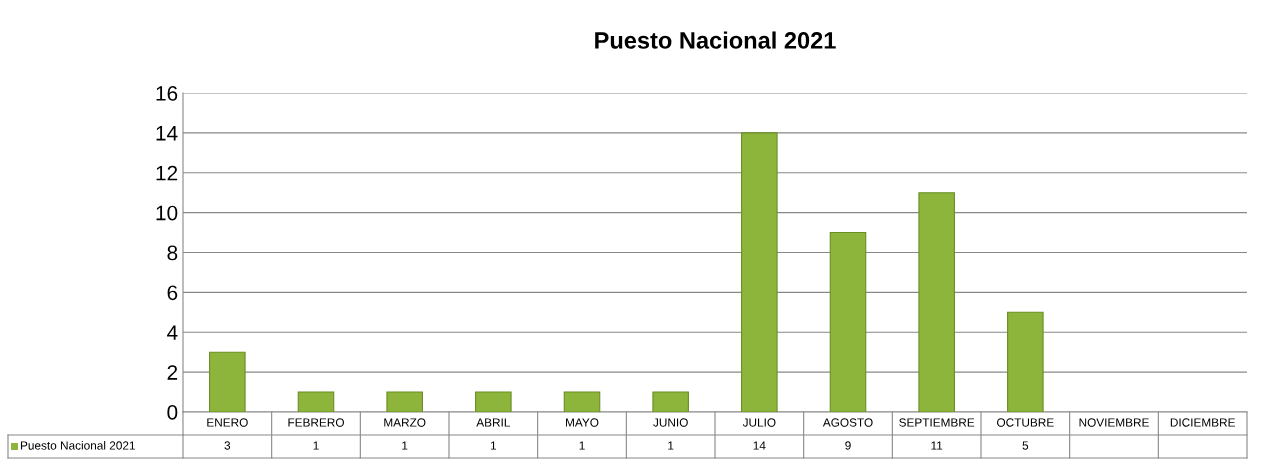  What do you see at coordinates (1114, 422) in the screenshot?
I see `x-tick-label: NOVIEMBRE` at bounding box center [1114, 422].